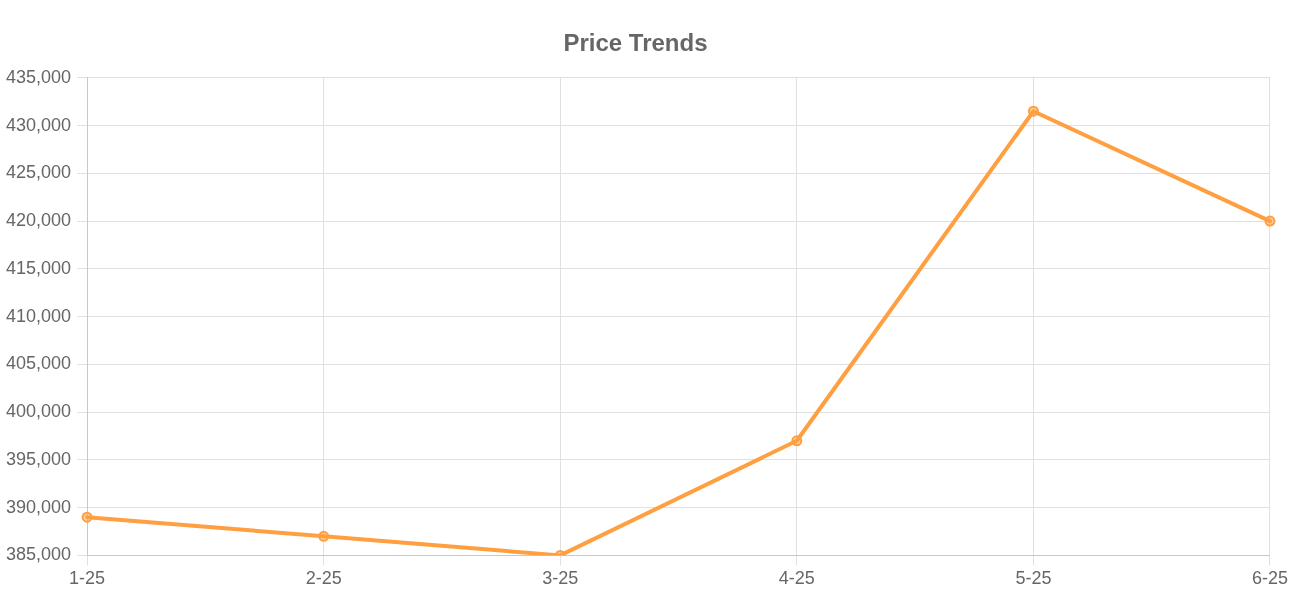 The image size is (1291, 611). I want to click on x-tick-label: 2-25, so click(323, 578).